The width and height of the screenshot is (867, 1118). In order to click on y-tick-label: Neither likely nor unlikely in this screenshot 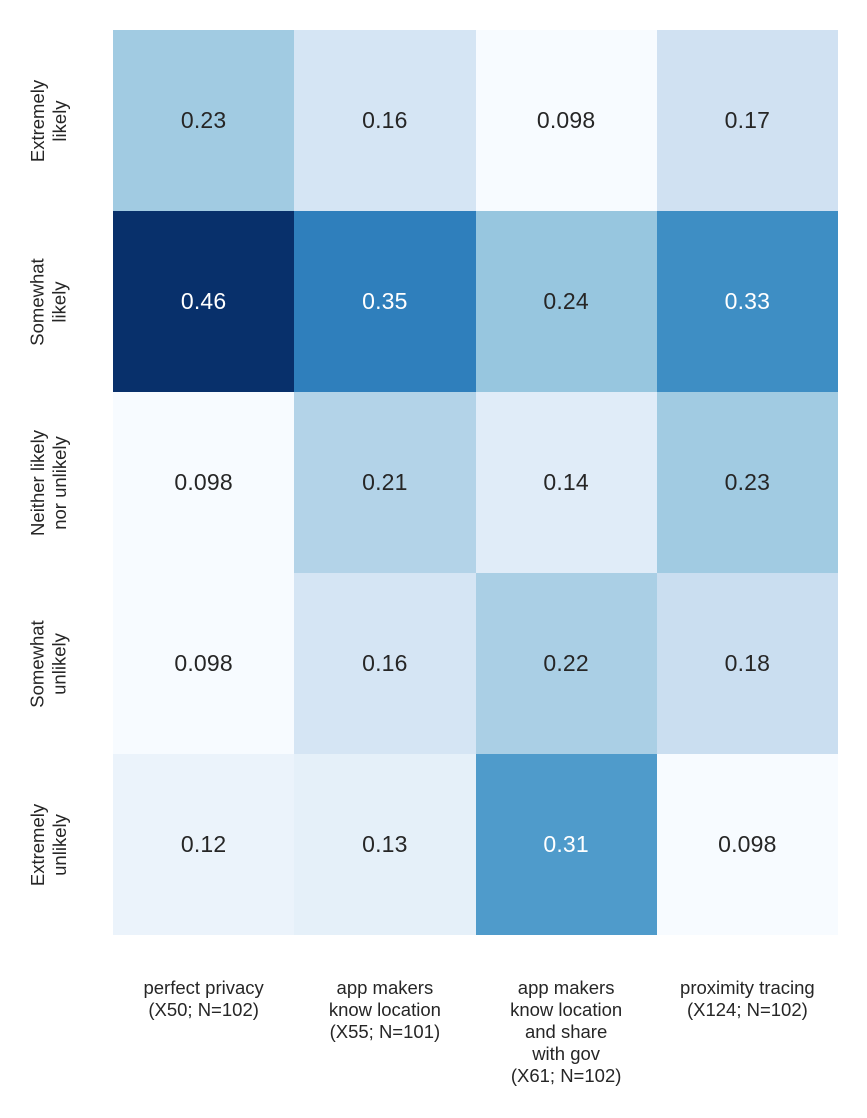, I will do `click(49, 482)`.